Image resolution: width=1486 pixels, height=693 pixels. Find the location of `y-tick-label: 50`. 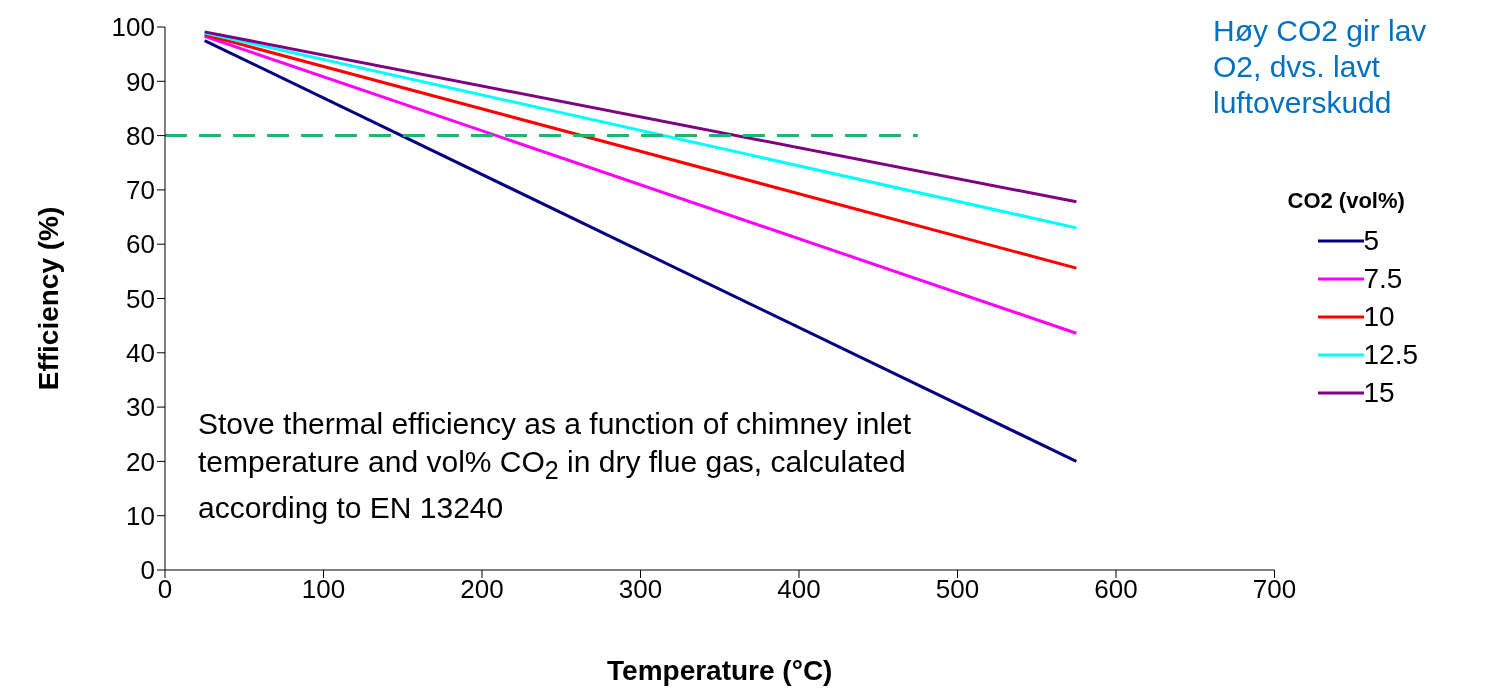

y-tick-label: 50 is located at coordinates (140, 298).